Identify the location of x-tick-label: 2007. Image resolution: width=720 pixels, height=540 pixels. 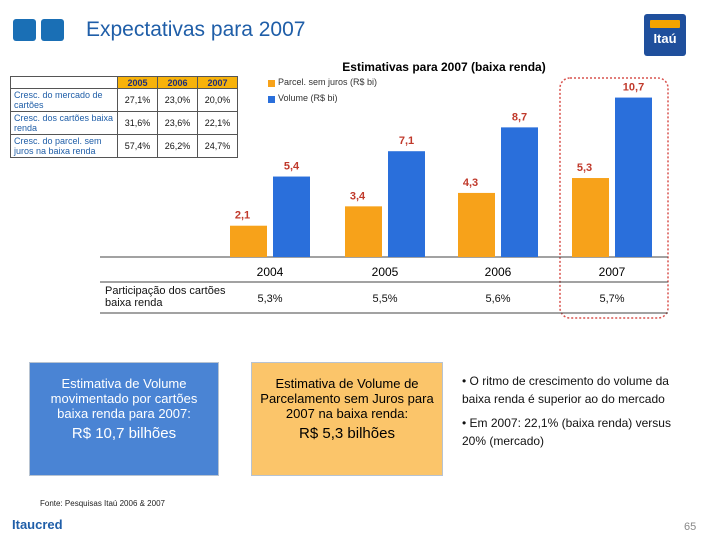
(612, 272).